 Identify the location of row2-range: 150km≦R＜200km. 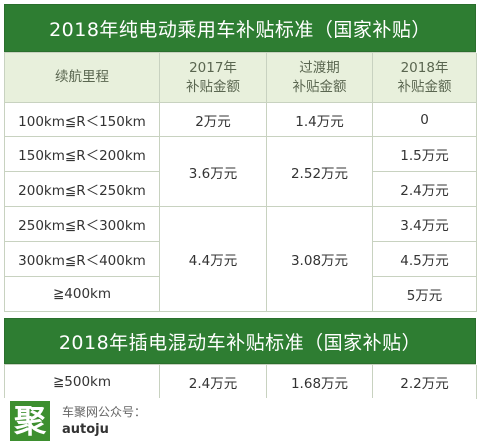
(82, 154).